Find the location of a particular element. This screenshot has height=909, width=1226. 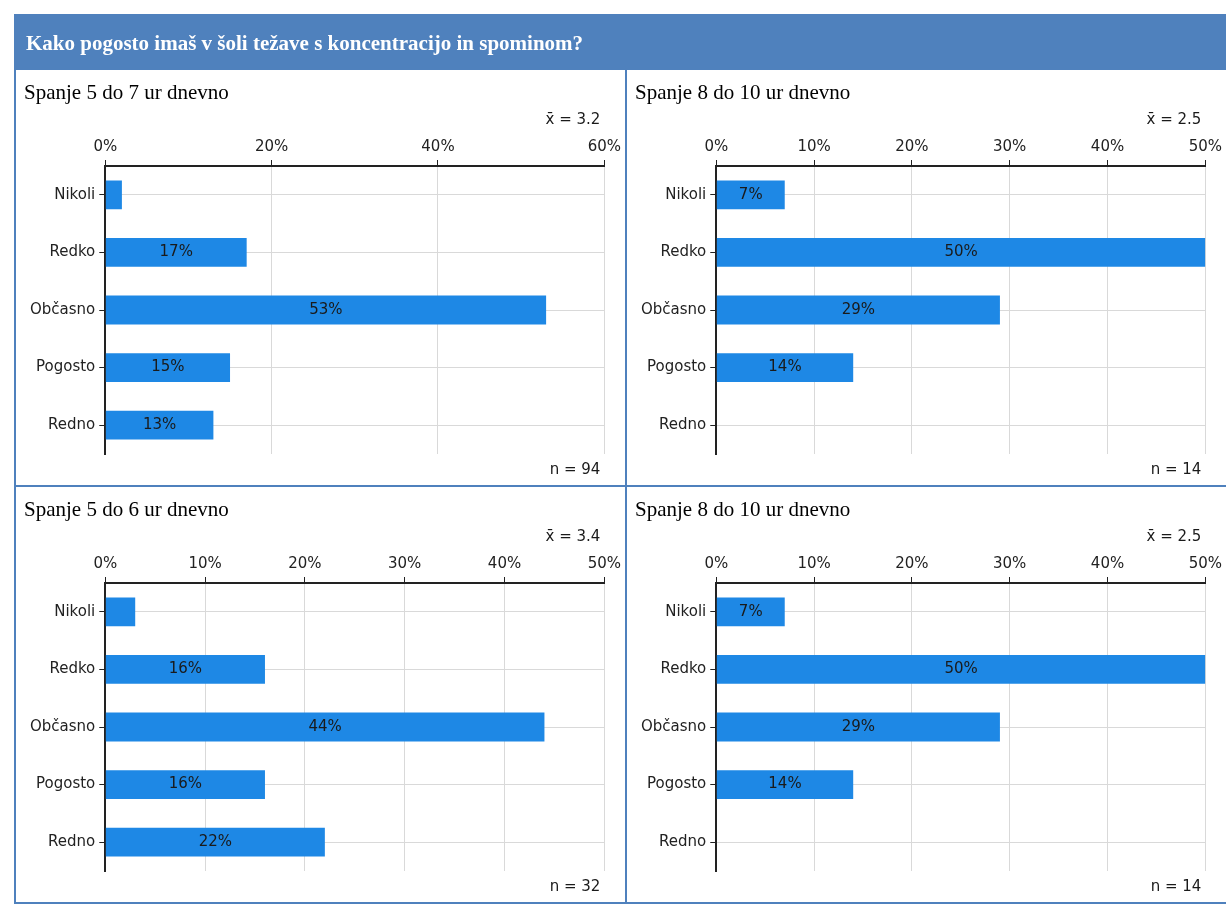

data-label: 13% is located at coordinates (159, 424).